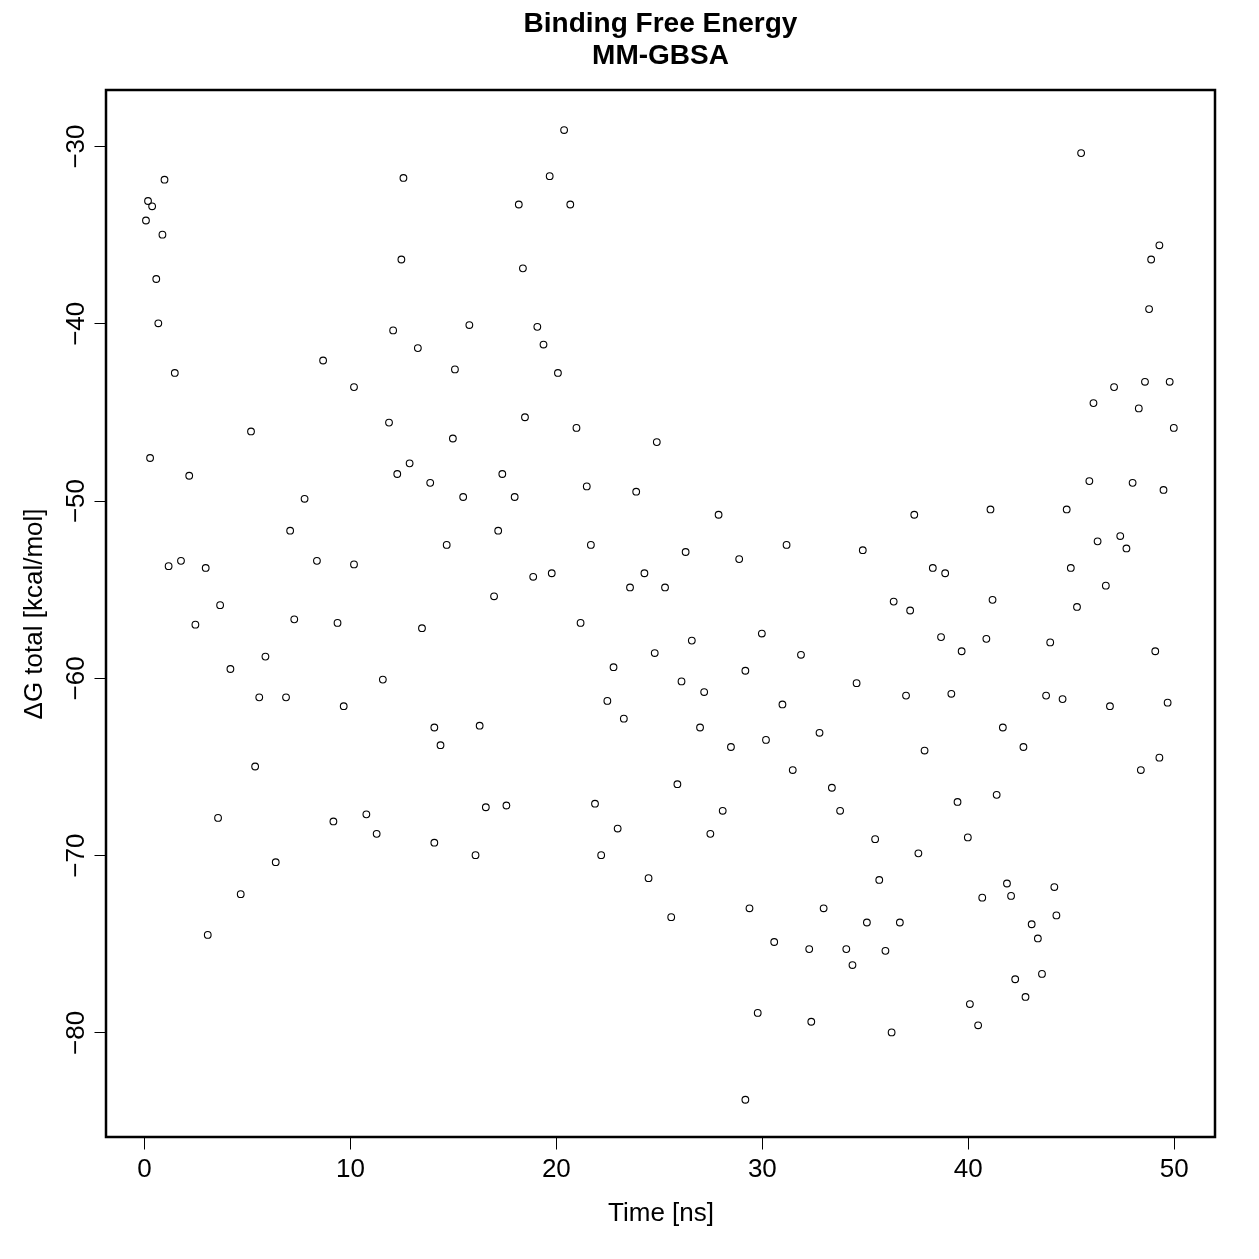  What do you see at coordinates (661, 1211) in the screenshot?
I see `x-axis-title: Time [ns]` at bounding box center [661, 1211].